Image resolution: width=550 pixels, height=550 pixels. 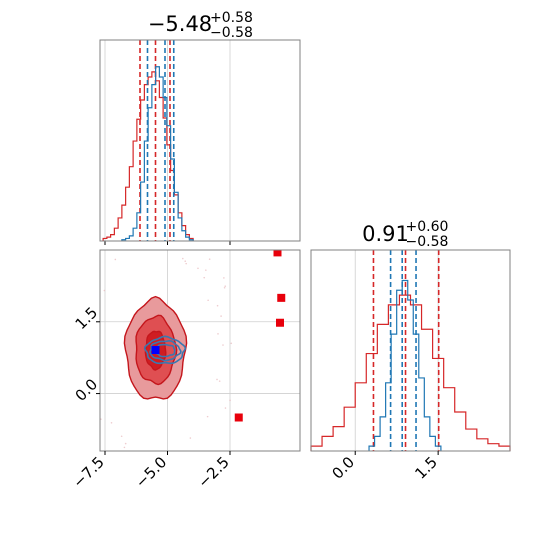 I want to click on blue-marker, so click(x=155, y=350).